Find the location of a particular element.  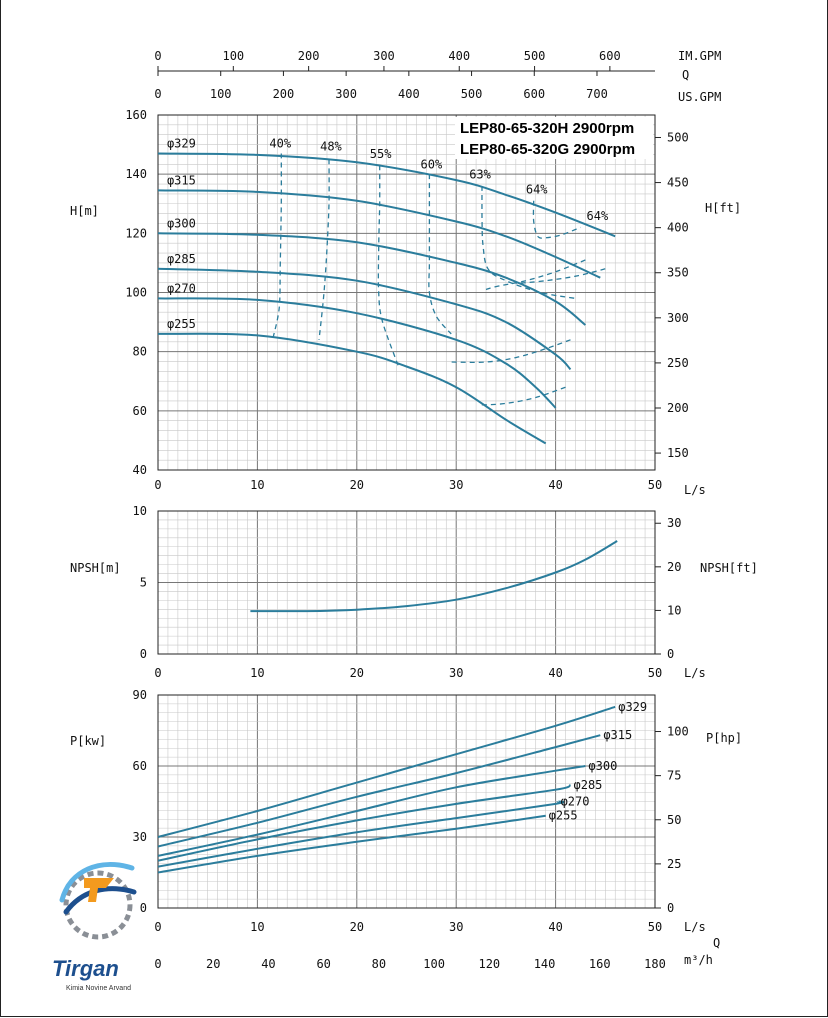

head-curve-label: φ270 is located at coordinates (181, 288).